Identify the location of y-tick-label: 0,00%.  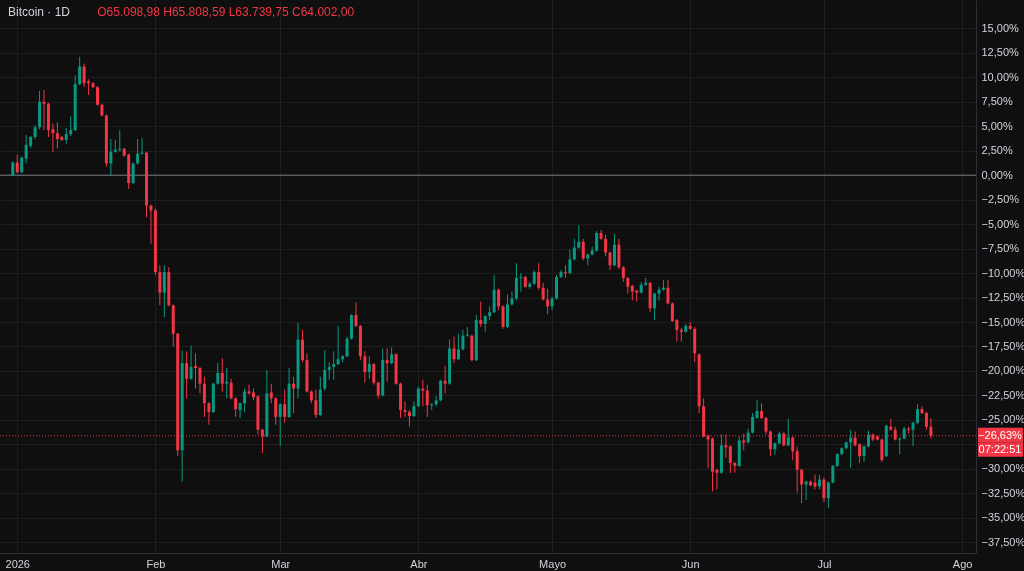
(997, 174).